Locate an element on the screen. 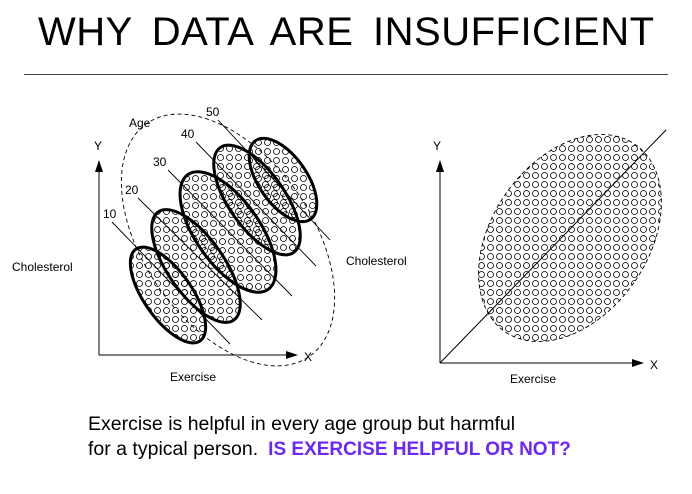  age-group-30-ellipse is located at coordinates (228, 232).